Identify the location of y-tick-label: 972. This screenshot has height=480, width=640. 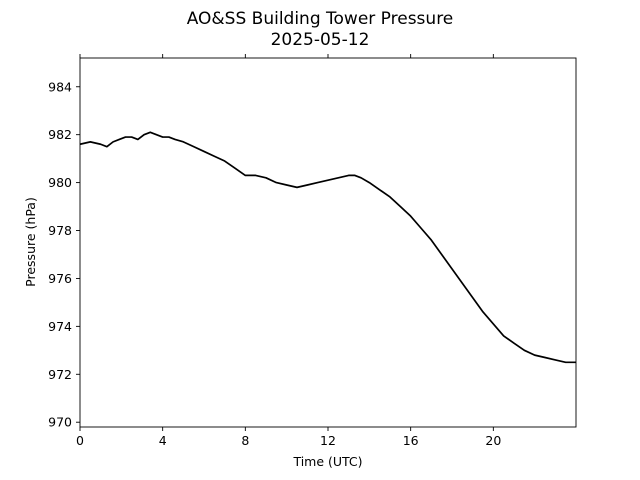
(60, 374).